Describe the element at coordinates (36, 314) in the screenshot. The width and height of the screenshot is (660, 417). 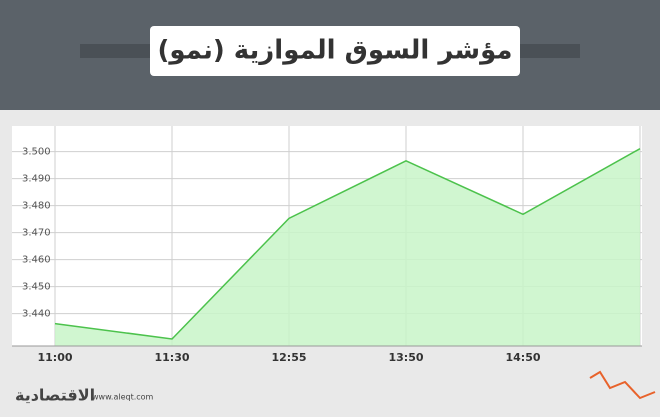
I see `y-tick-label: 3.440` at that location.